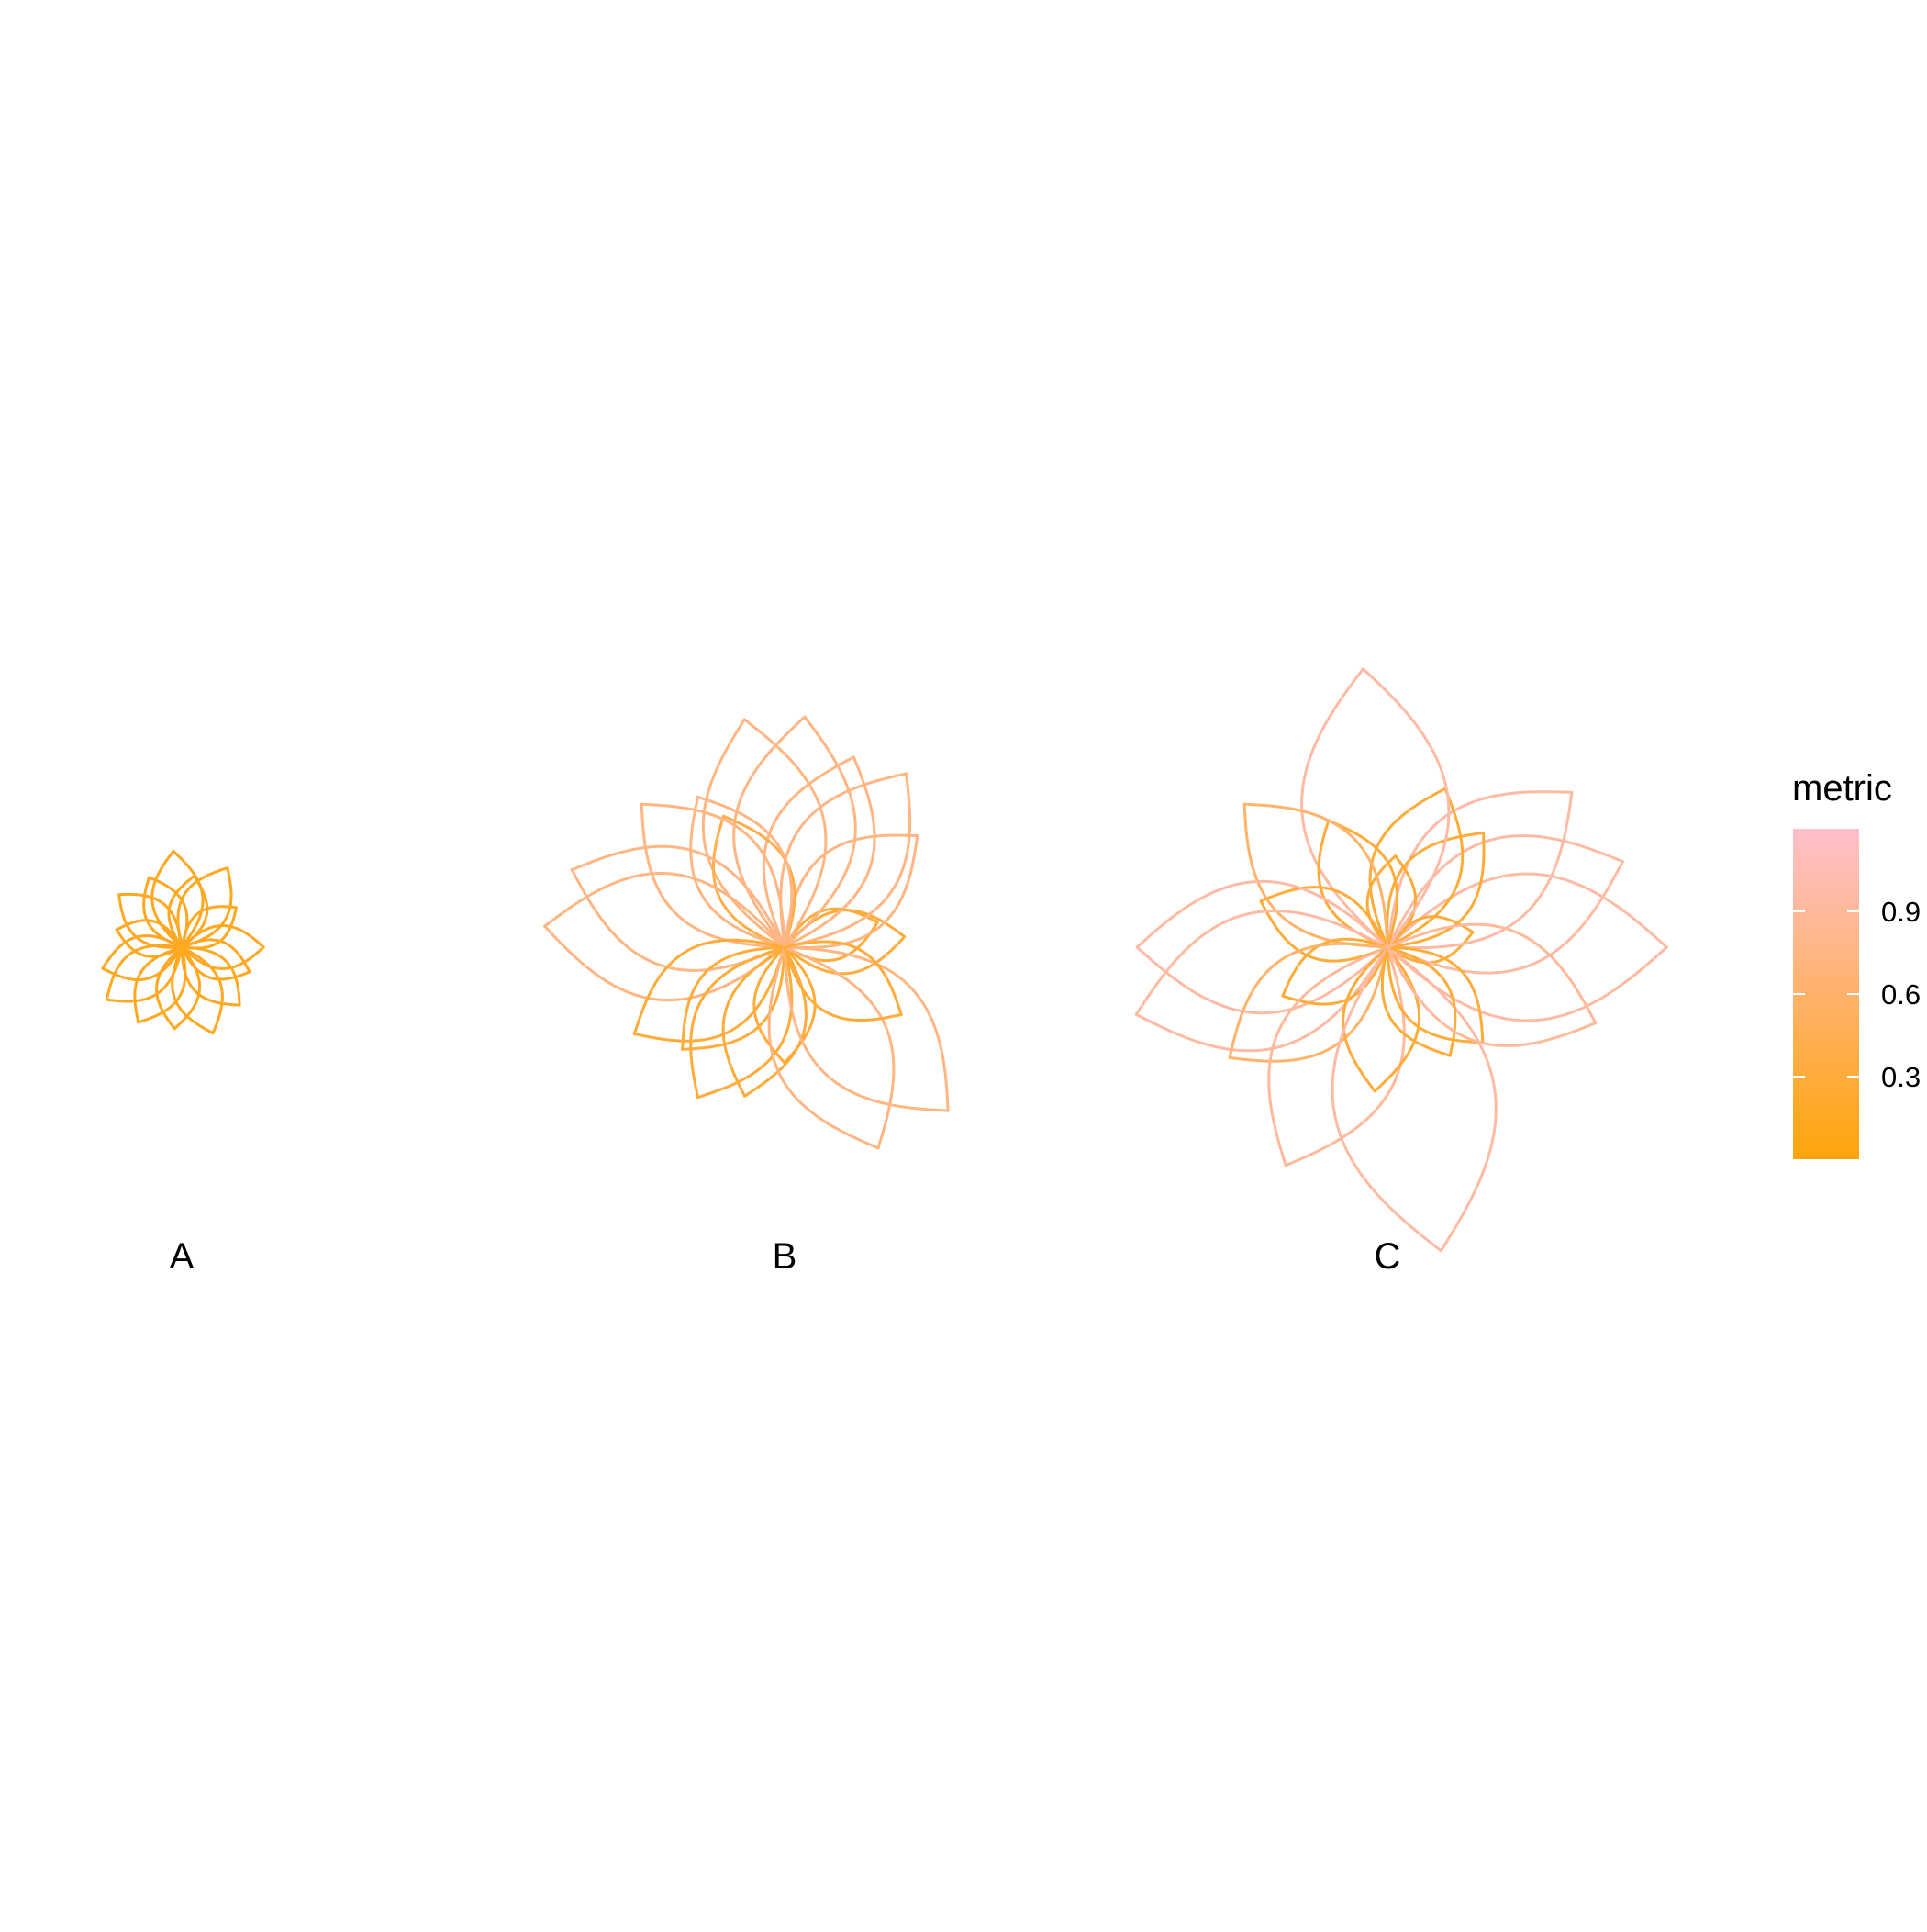  What do you see at coordinates (1857, 994) in the screenshot?
I see `legend-ticks: 0.3 0.6 0.9` at bounding box center [1857, 994].